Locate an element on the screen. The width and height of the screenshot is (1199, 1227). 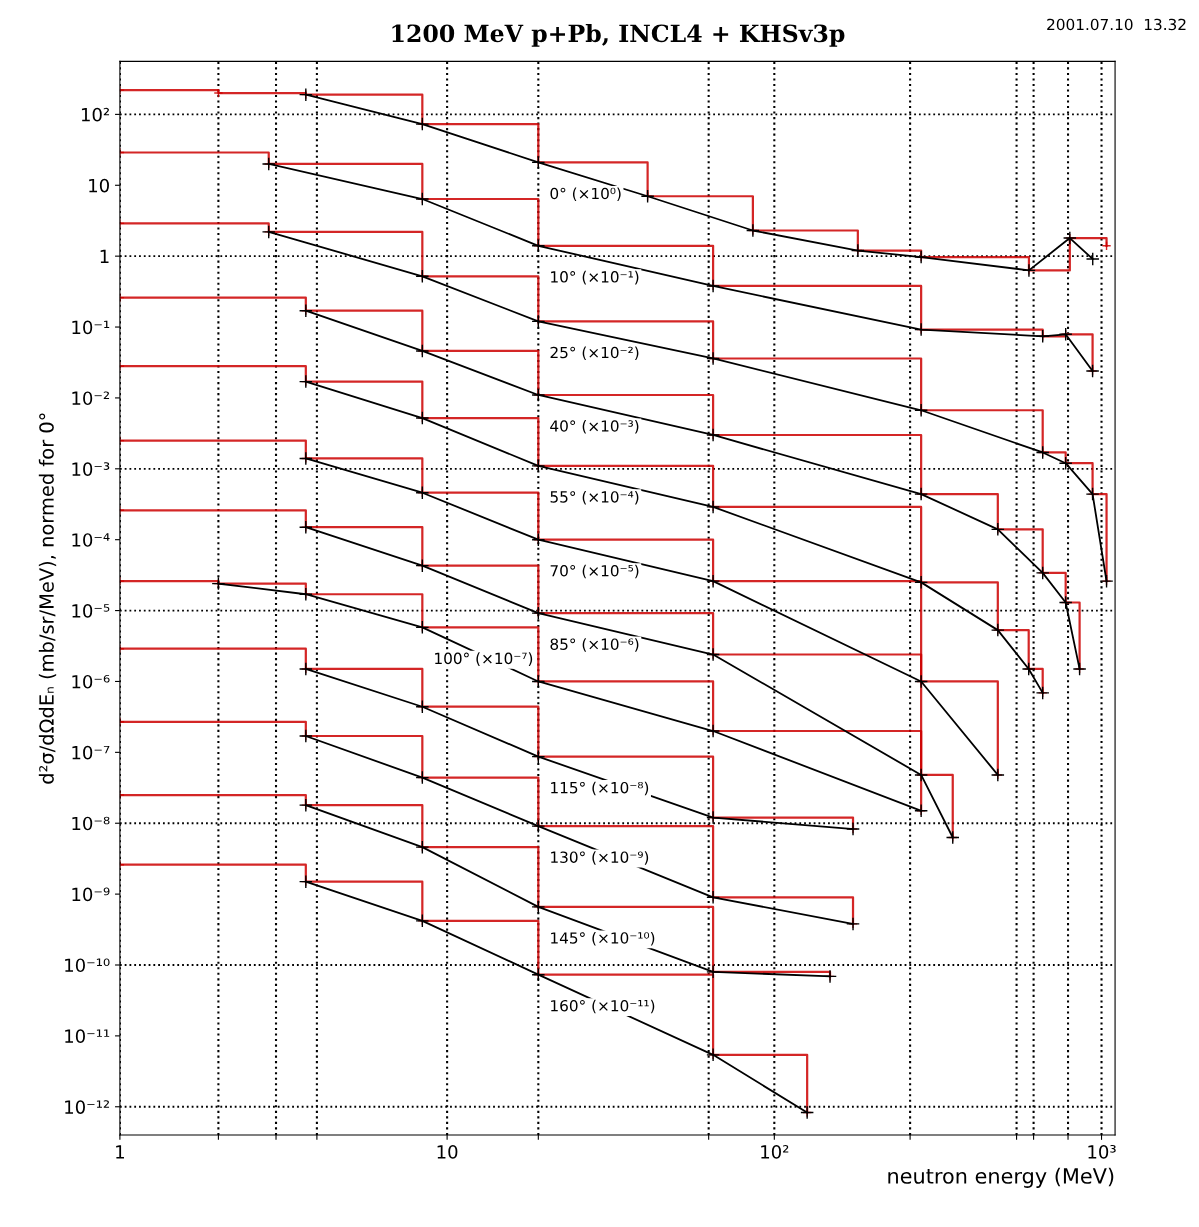
y-tick-label: 10⁻⁶ is located at coordinates (91, 681).